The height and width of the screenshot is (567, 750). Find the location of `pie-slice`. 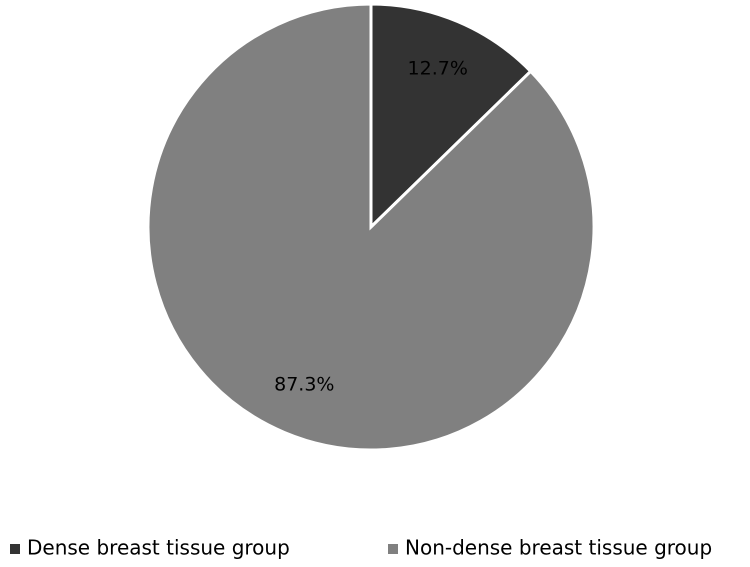

pie-slice is located at coordinates (451, 116).